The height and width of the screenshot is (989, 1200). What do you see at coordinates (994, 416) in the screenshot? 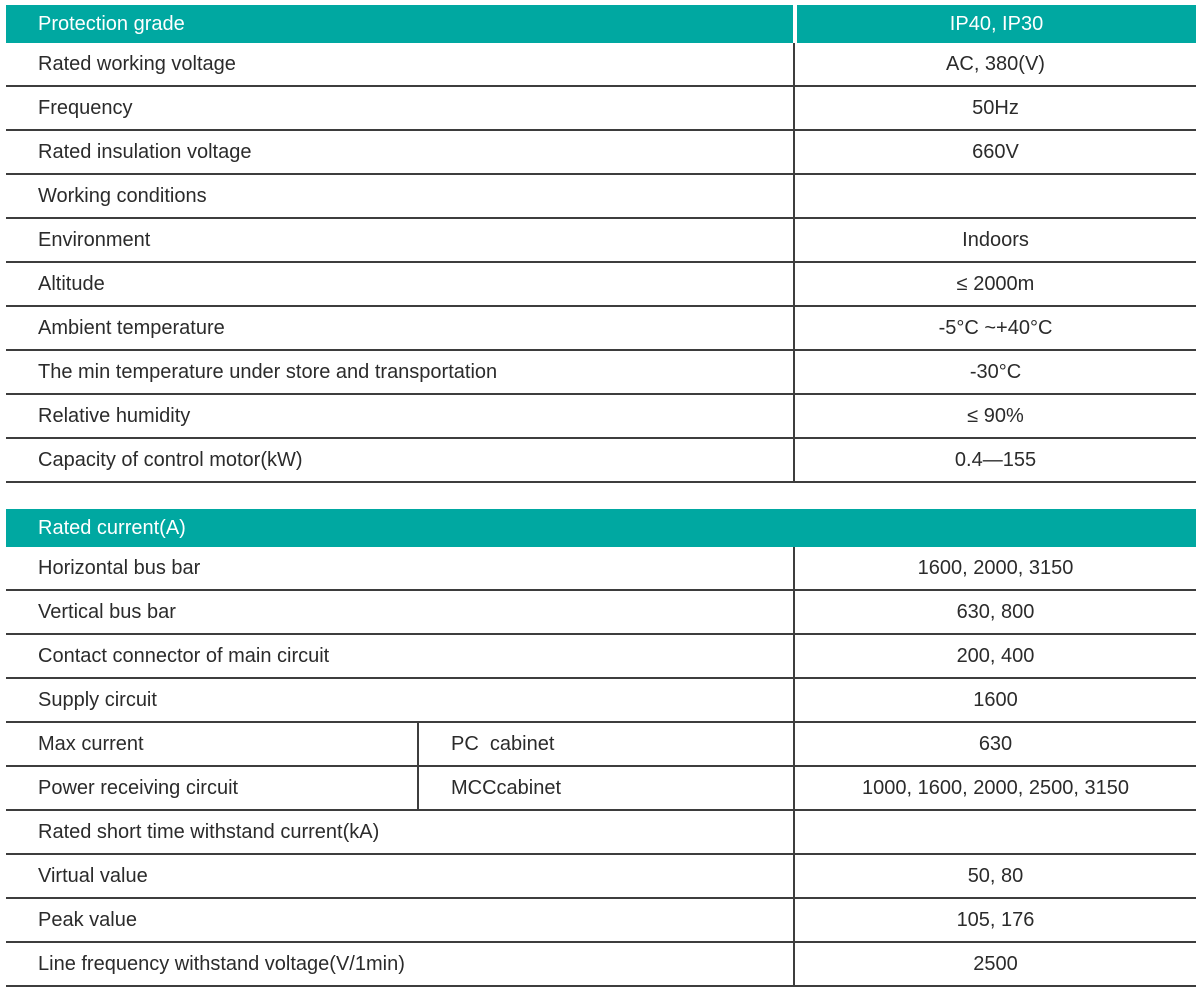
I see `row-value: ≤ 90%` at bounding box center [994, 416].